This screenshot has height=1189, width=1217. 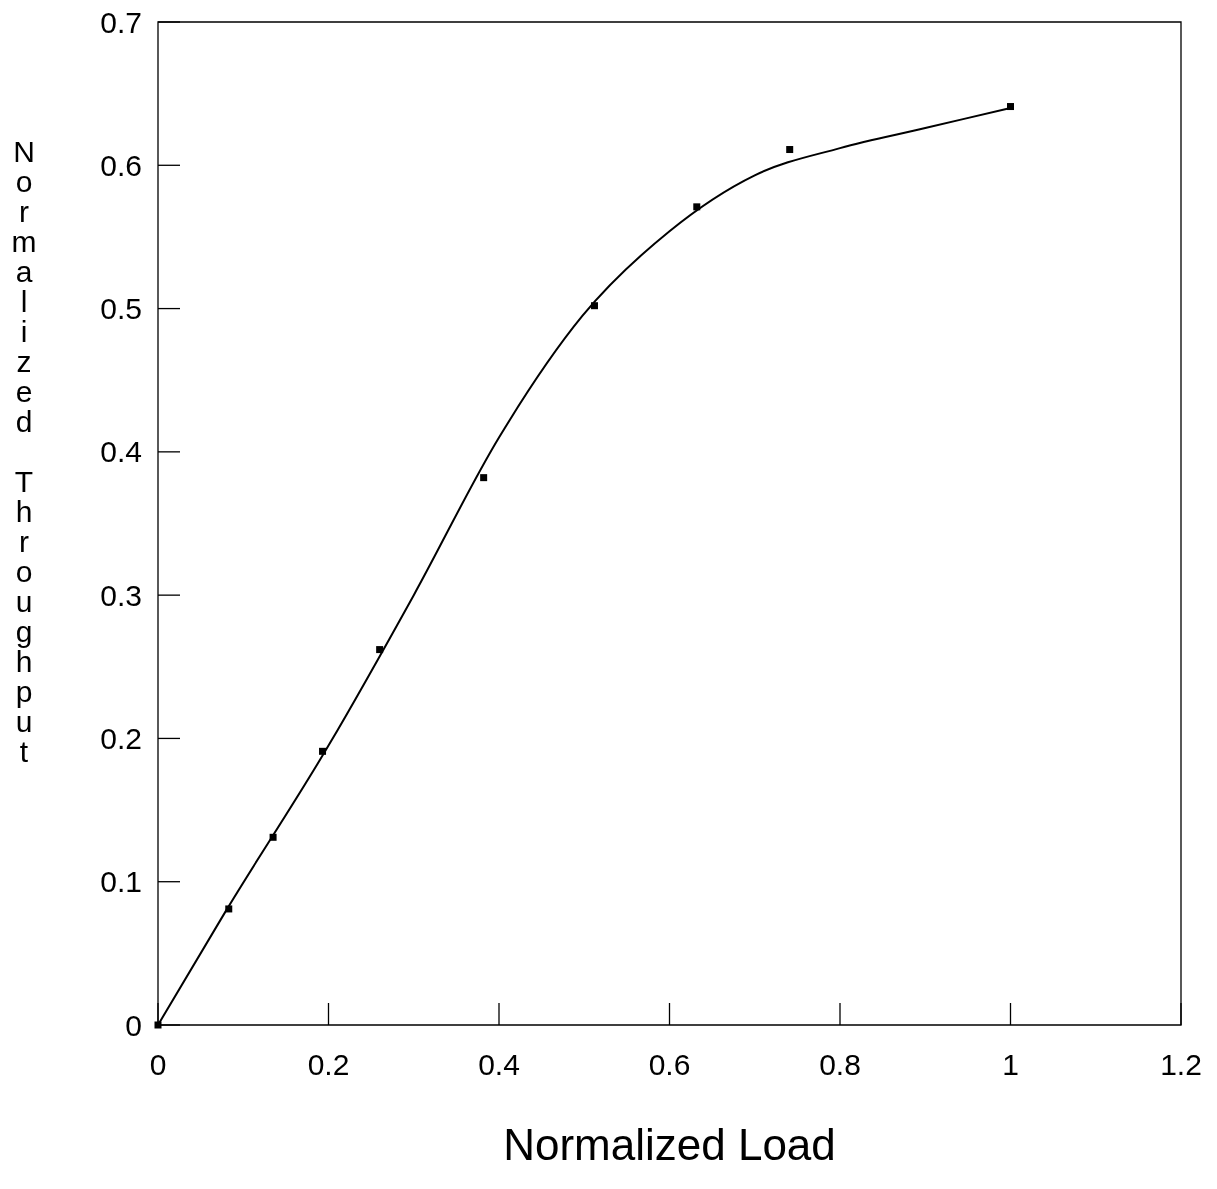 What do you see at coordinates (121, 309) in the screenshot?
I see `y-tick-label: 0.5` at bounding box center [121, 309].